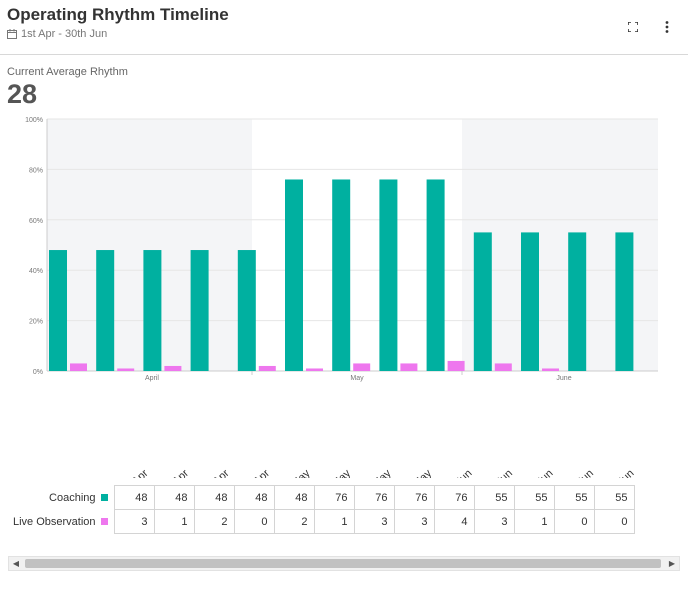 This screenshot has height=600, width=688. Describe the element at coordinates (276, 472) in the screenshot. I see `category-label: 28th Apr - 4th May` at that location.